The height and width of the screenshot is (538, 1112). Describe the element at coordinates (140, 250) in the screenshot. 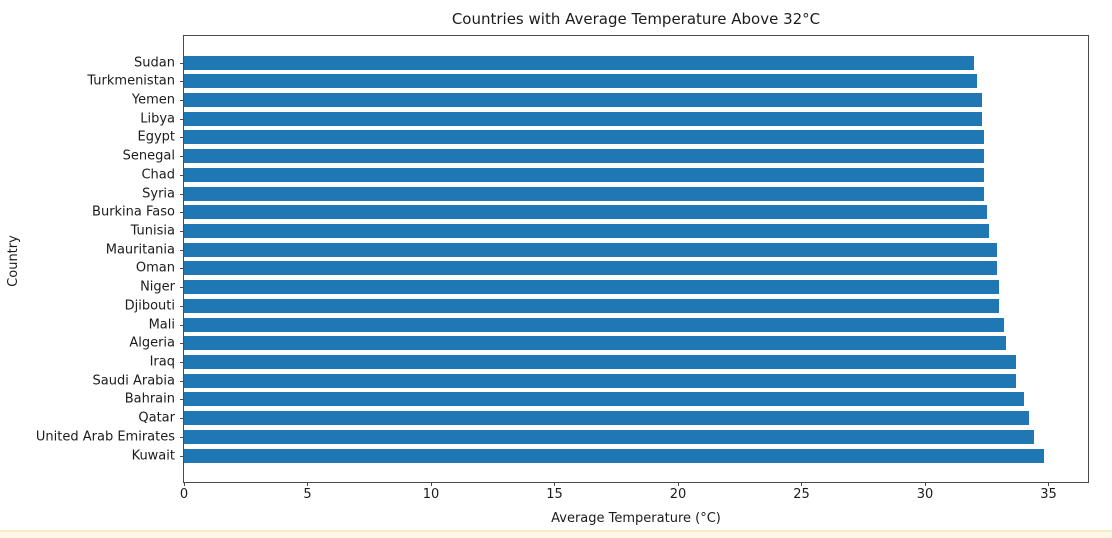

I see `y-tick-label-mauritania: Mauritania` at that location.